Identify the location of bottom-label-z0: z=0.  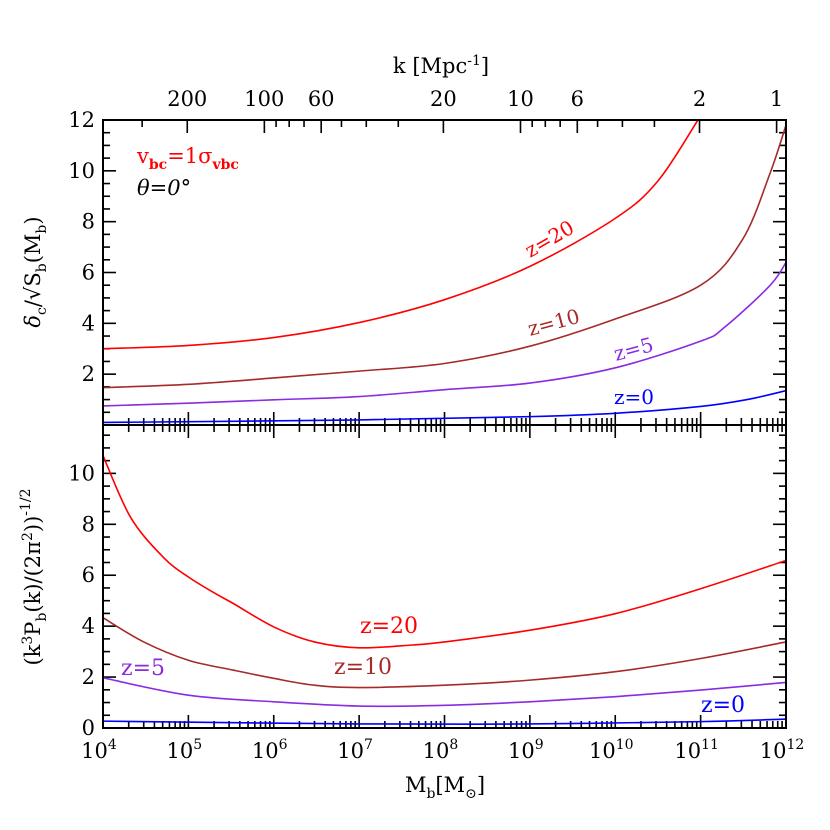
(723, 705).